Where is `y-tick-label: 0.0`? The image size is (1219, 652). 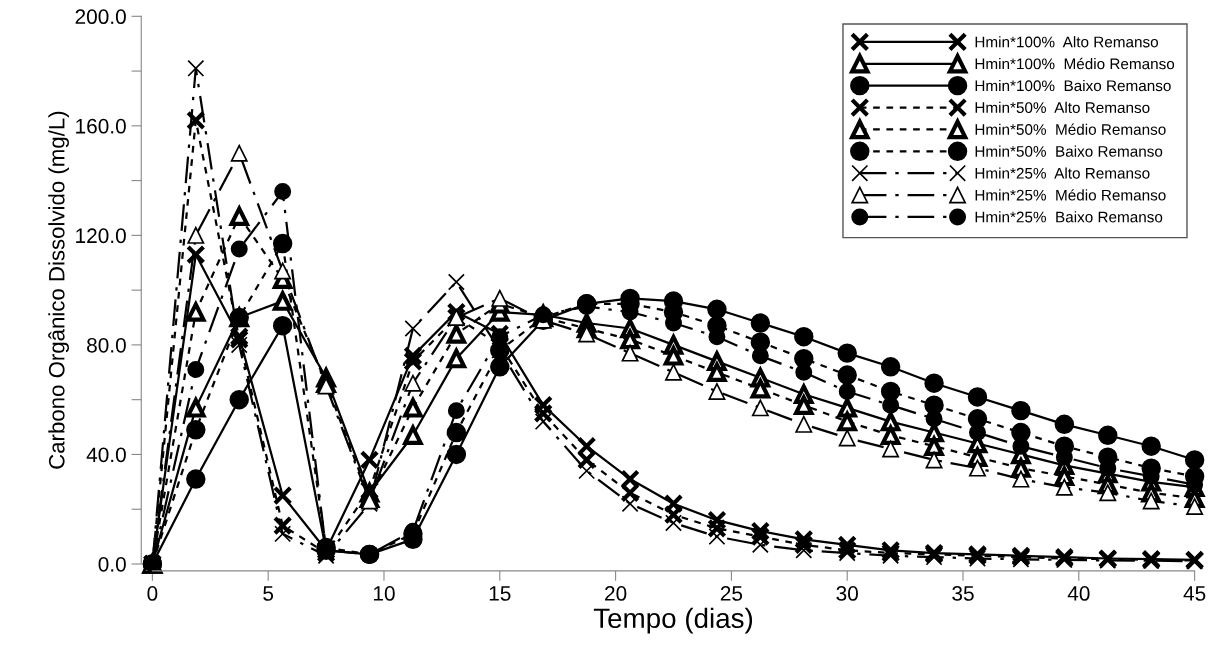 y-tick-label: 0.0 is located at coordinates (112, 564).